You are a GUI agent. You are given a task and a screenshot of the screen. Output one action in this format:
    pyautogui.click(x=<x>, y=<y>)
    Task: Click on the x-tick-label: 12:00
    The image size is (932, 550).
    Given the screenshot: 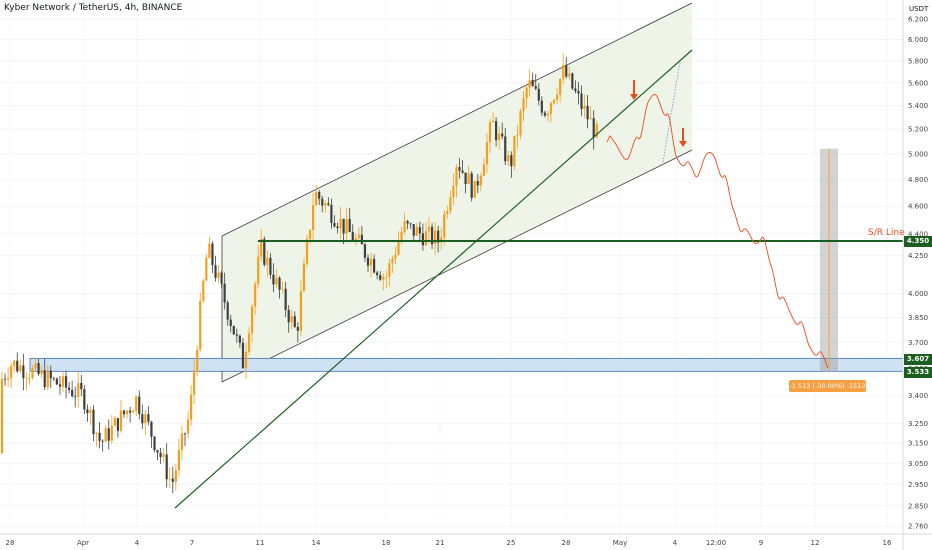 What is the action you would take?
    pyautogui.click(x=716, y=543)
    